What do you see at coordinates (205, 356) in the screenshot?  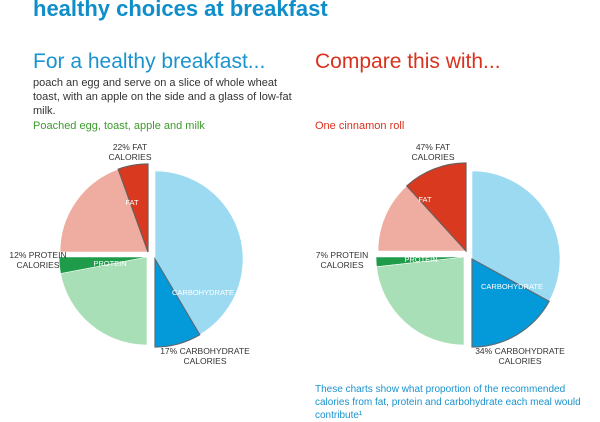 I see `callout-carbohydrate: 17% CARBOHYDRATE CALORIES` at bounding box center [205, 356].